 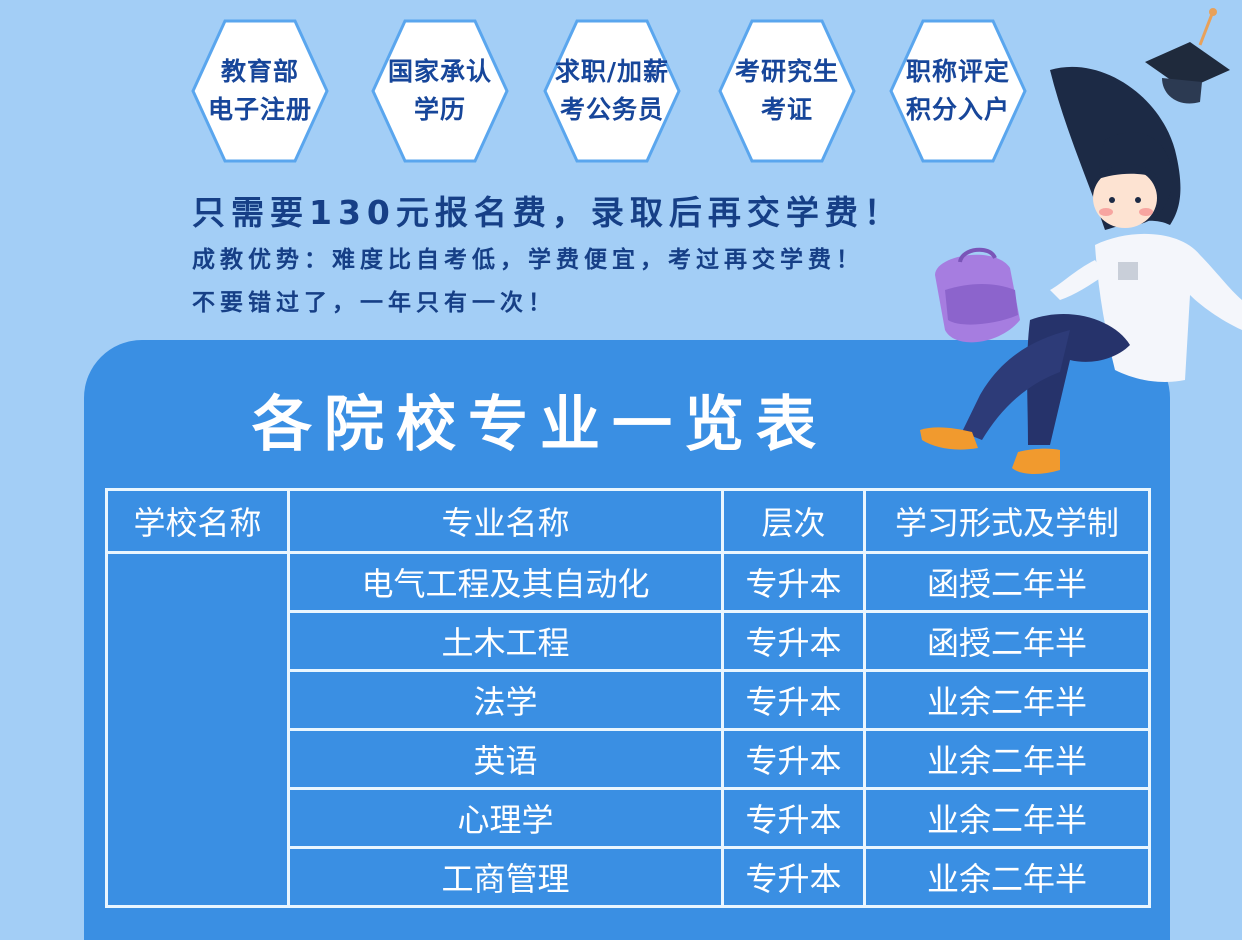 What do you see at coordinates (547, 212) in the screenshot?
I see `fee-headline: 只需要130元报名费，录取后再交学费！` at bounding box center [547, 212].